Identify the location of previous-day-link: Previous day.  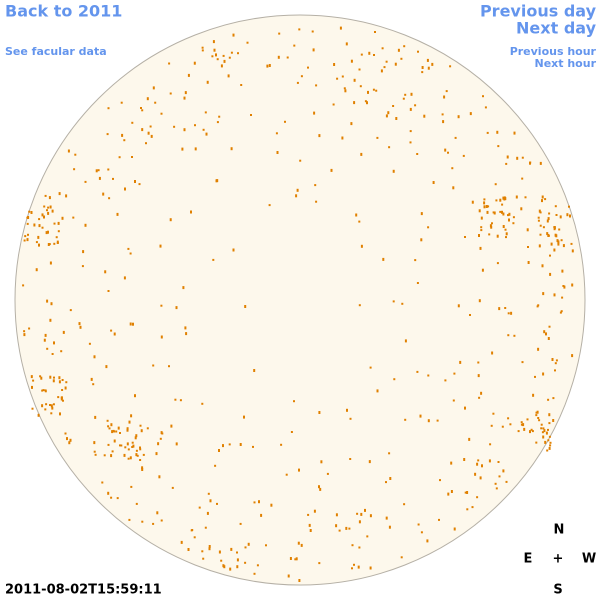
(538, 11).